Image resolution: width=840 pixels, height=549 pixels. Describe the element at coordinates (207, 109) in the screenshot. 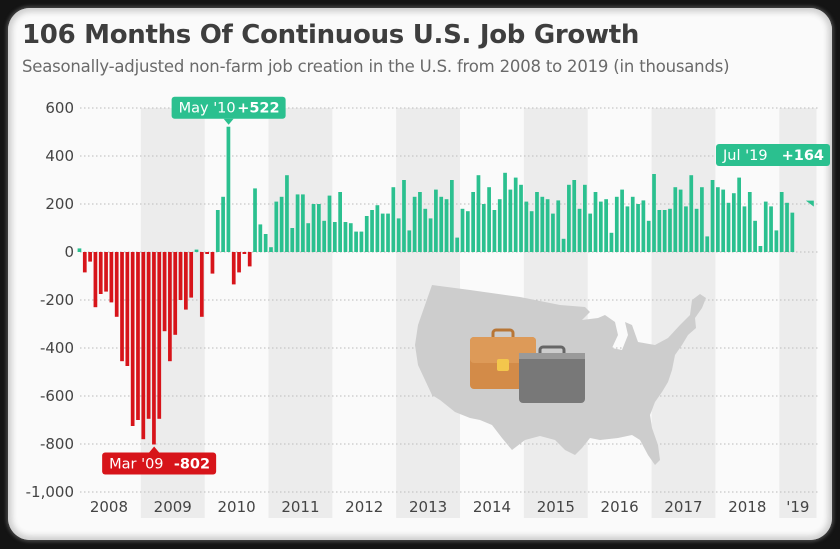

I see `annotation-label: May '10` at that location.